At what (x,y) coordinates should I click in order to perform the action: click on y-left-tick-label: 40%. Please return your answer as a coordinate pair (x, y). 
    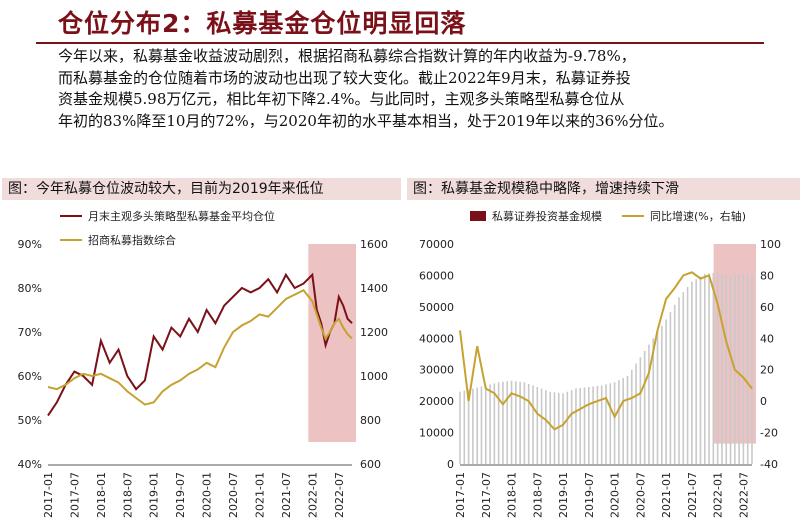
    Looking at the image, I should click on (30, 464).